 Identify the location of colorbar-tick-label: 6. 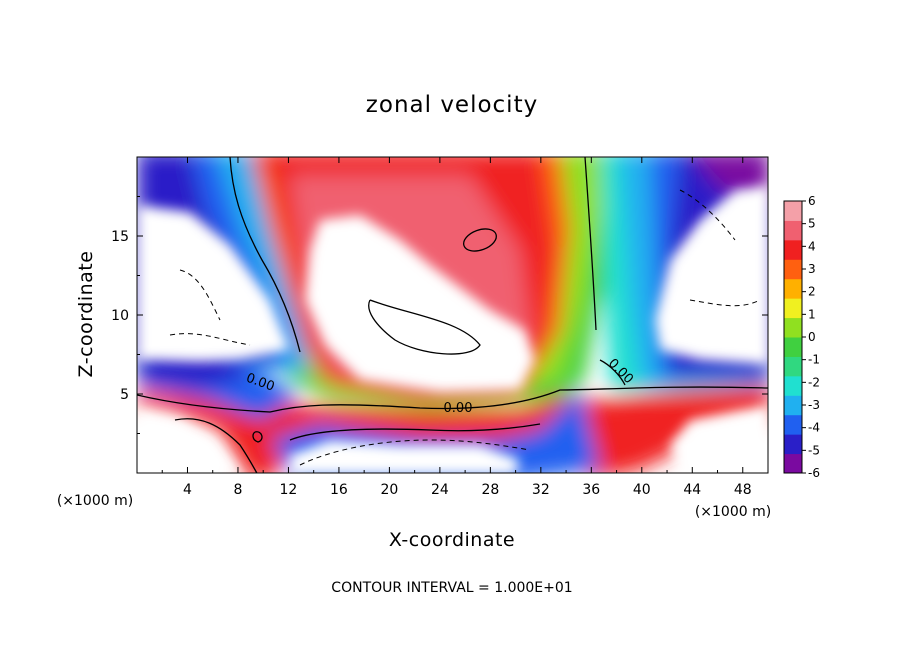
(812, 201).